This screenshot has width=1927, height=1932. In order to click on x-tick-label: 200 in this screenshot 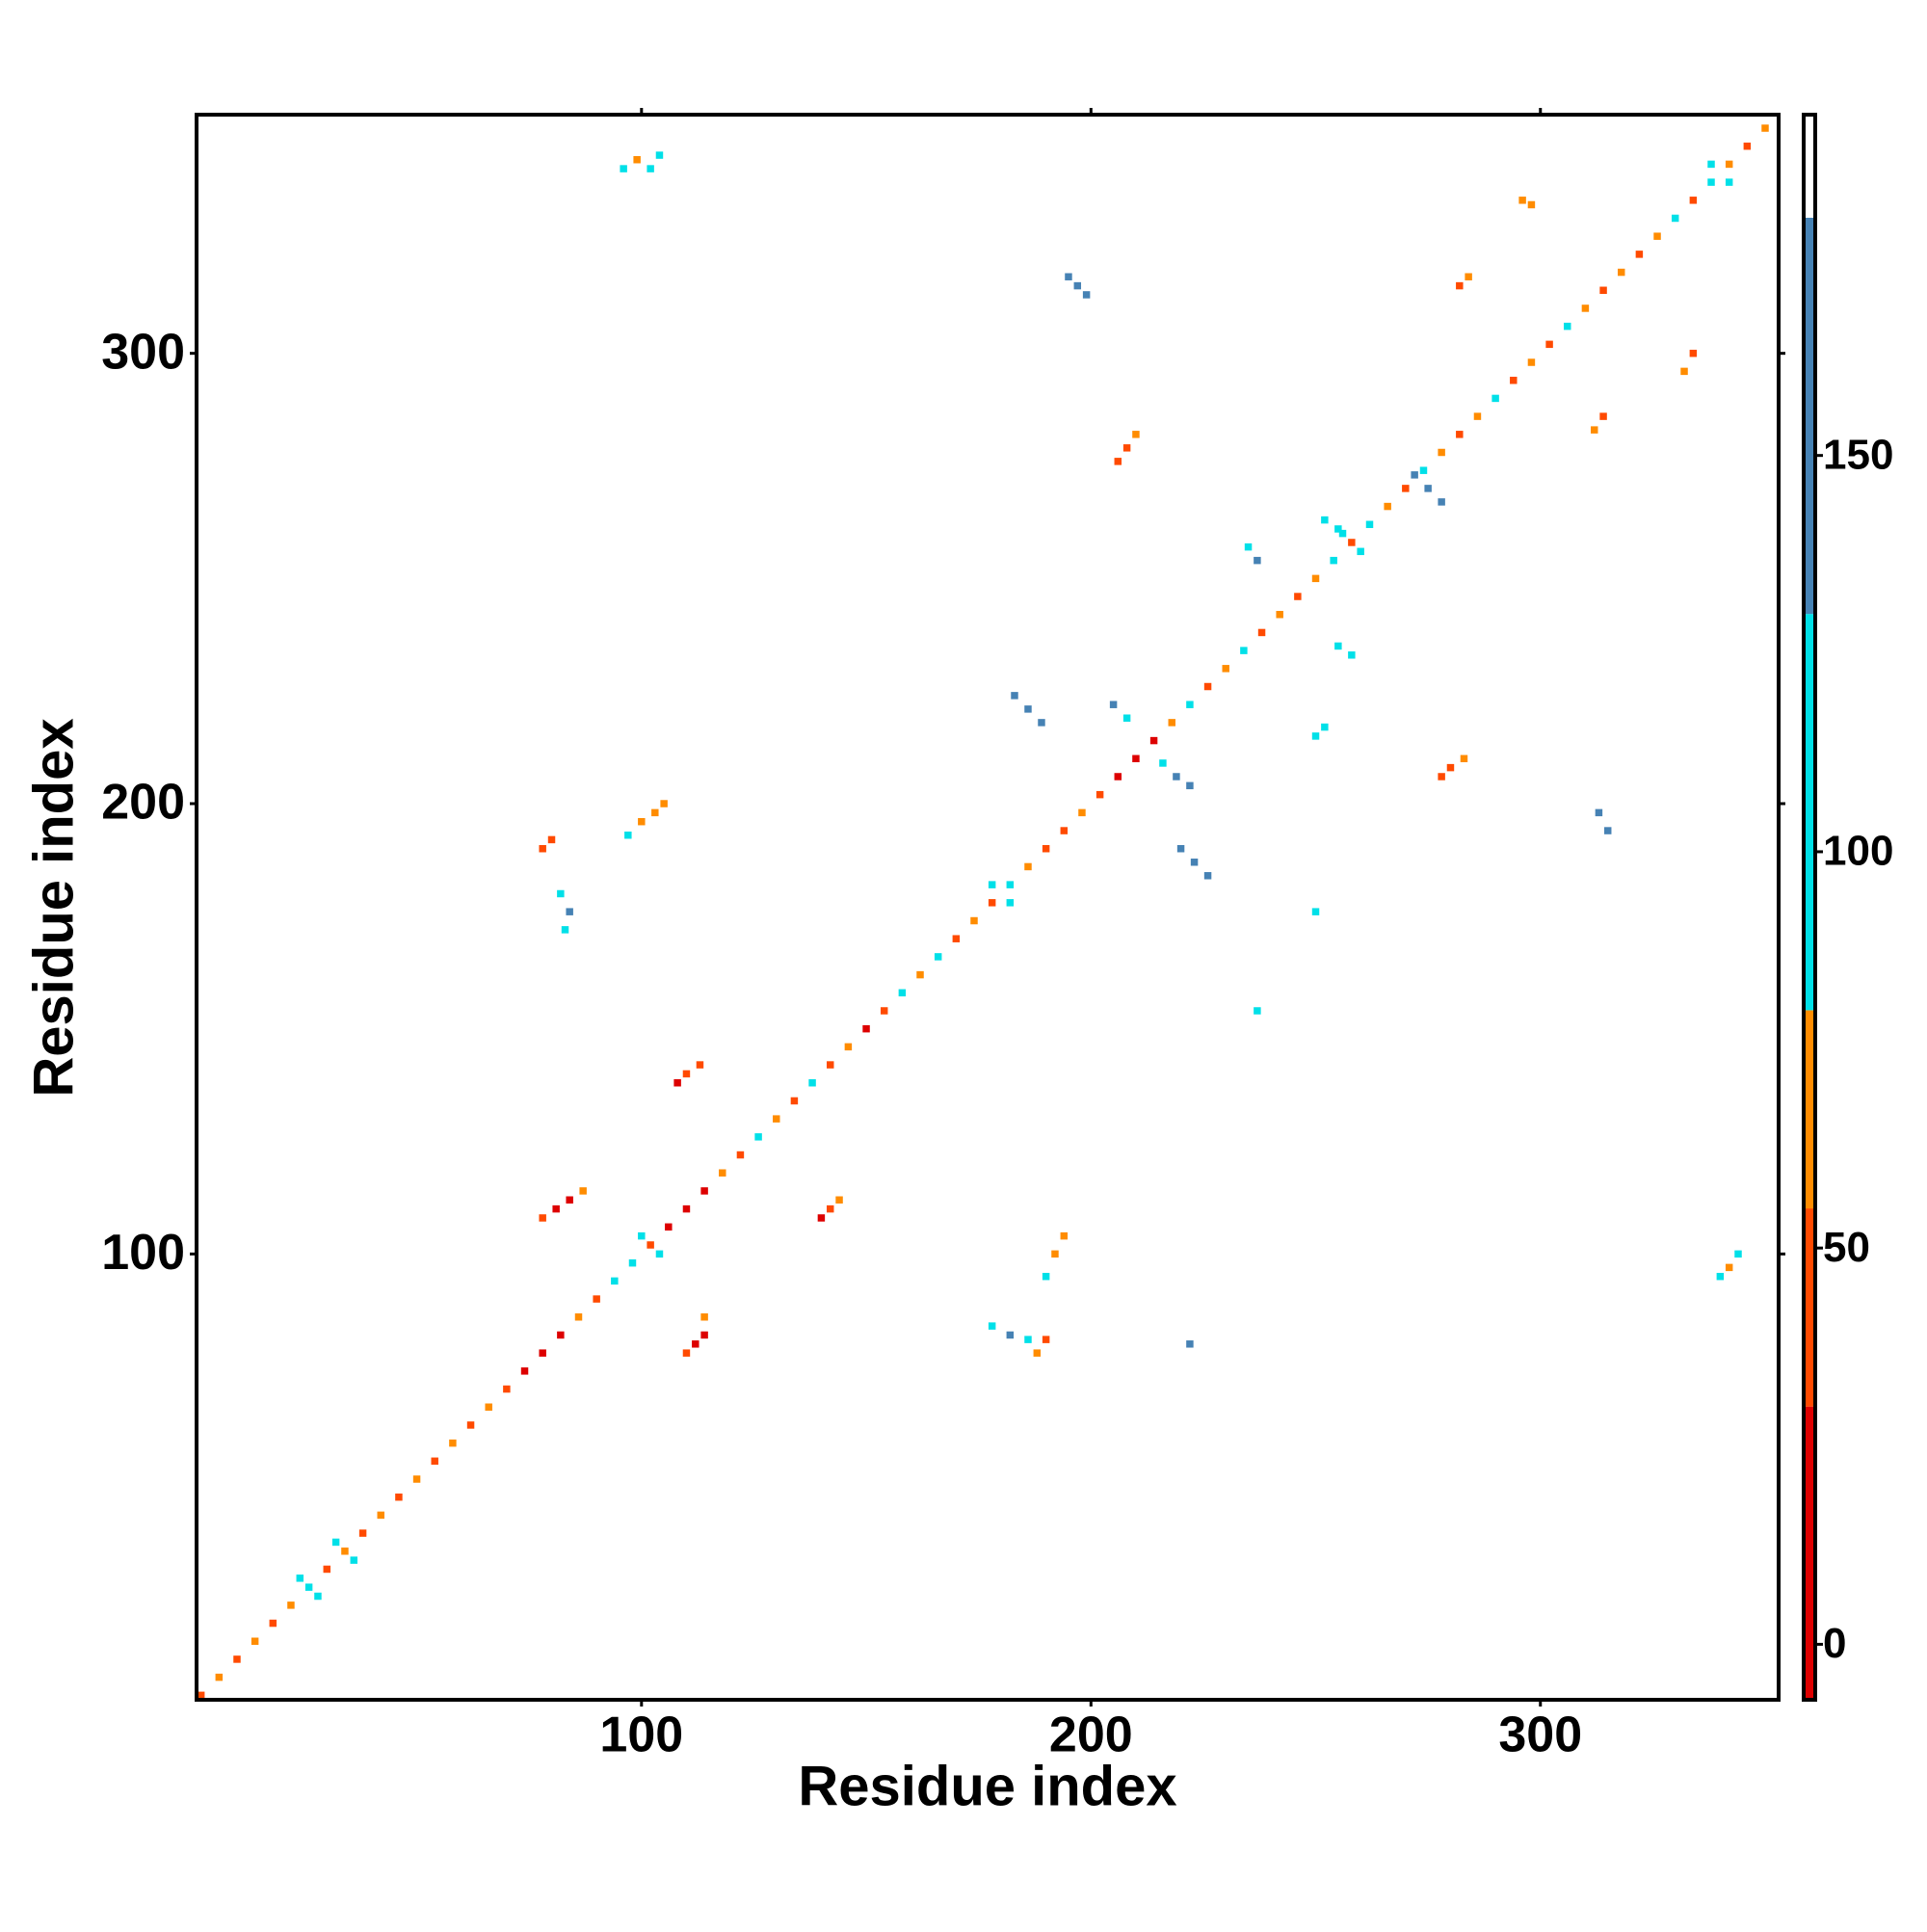, I will do `click(1091, 1735)`.